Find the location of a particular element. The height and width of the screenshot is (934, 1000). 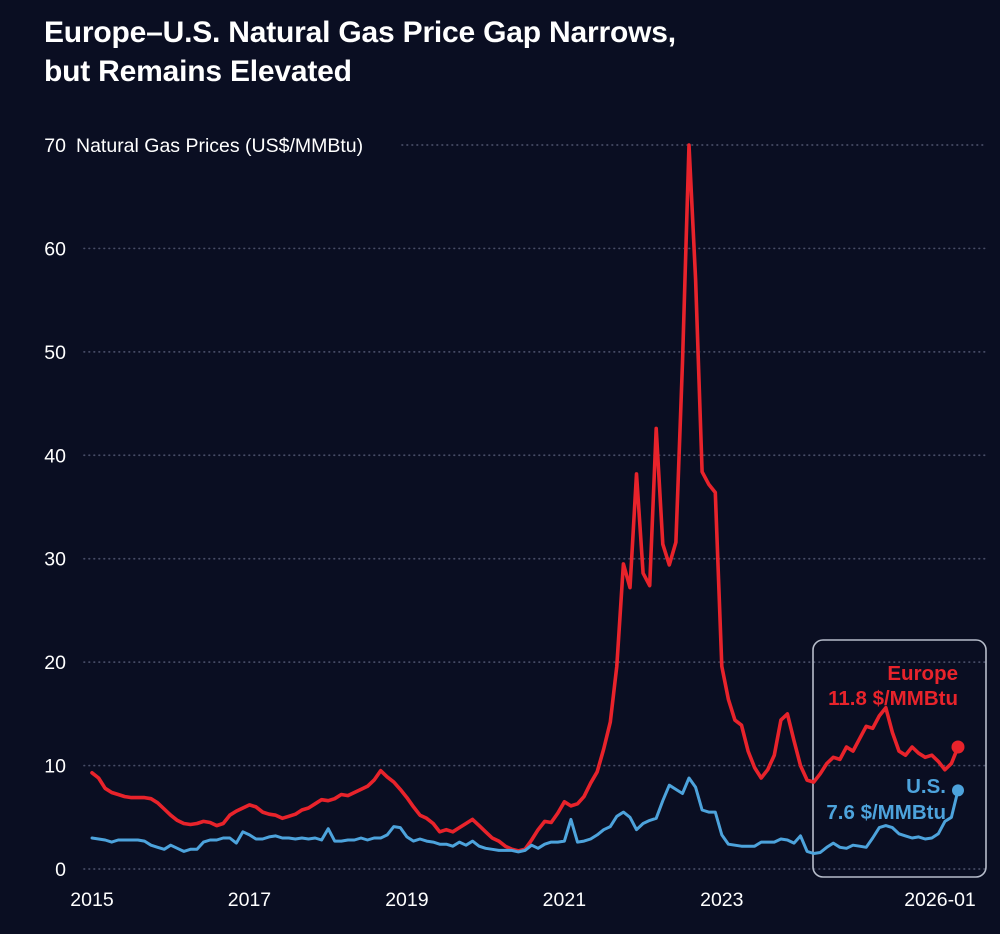

x-tick-label-2019: 2019 is located at coordinates (406, 900).